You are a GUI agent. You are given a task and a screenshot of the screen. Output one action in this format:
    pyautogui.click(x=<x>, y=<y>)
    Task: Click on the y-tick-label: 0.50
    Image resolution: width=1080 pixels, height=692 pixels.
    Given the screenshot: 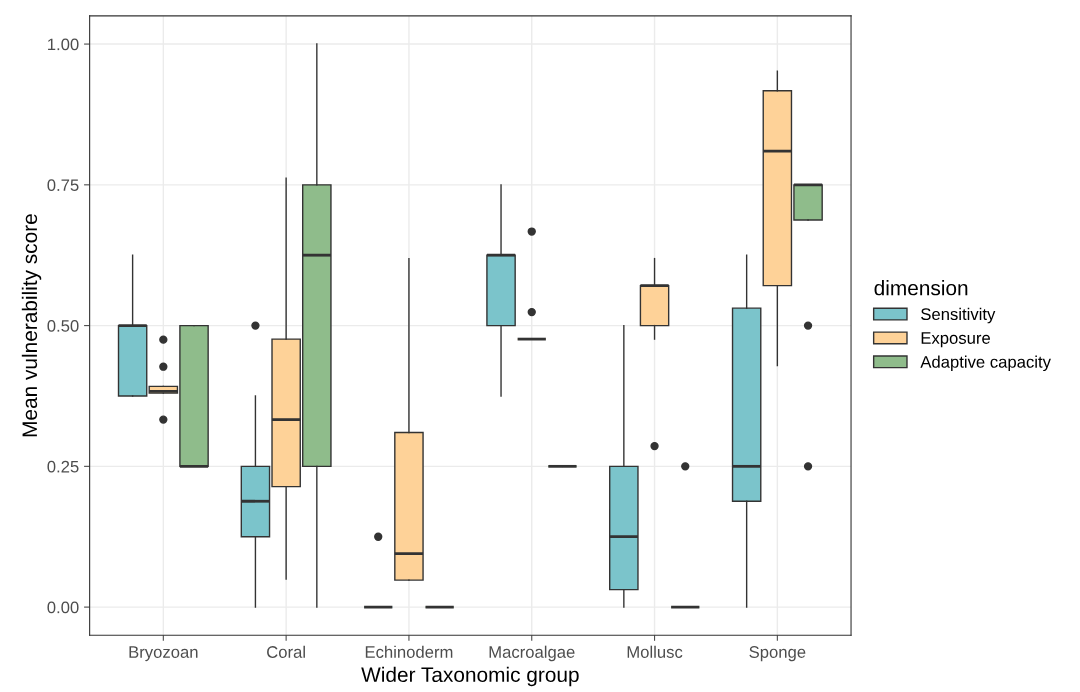 What is the action you would take?
    pyautogui.click(x=63, y=325)
    